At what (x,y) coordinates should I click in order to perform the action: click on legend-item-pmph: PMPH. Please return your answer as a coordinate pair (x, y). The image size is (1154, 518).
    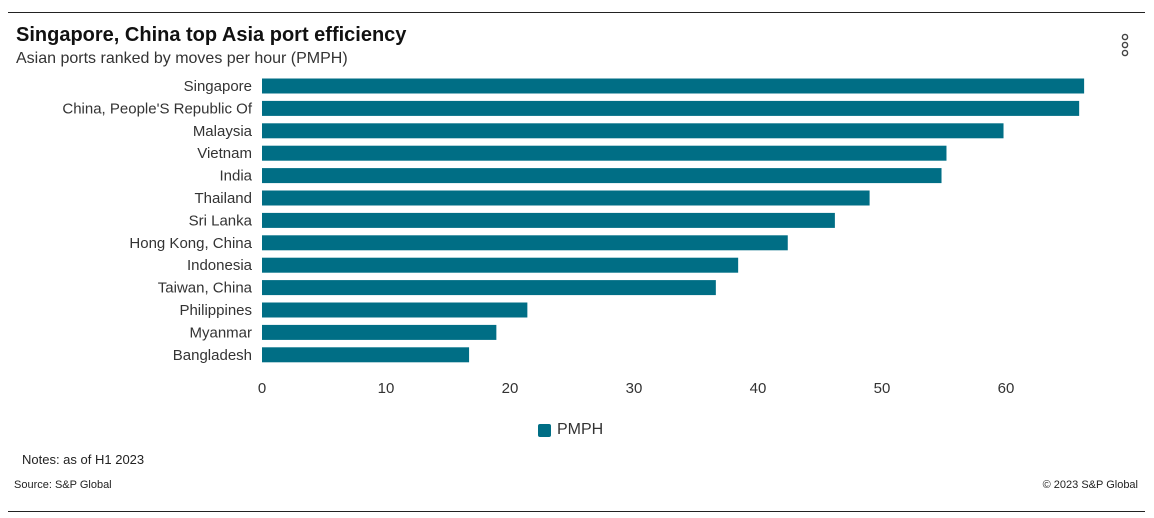
    Looking at the image, I should click on (570, 430).